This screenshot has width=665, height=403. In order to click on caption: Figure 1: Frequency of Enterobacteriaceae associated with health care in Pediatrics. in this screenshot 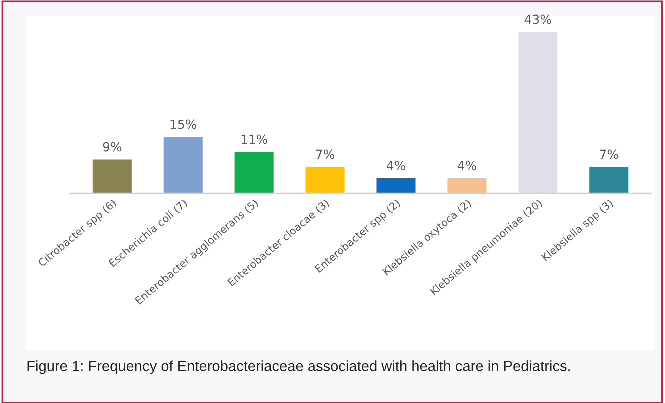, I will do `click(299, 367)`.